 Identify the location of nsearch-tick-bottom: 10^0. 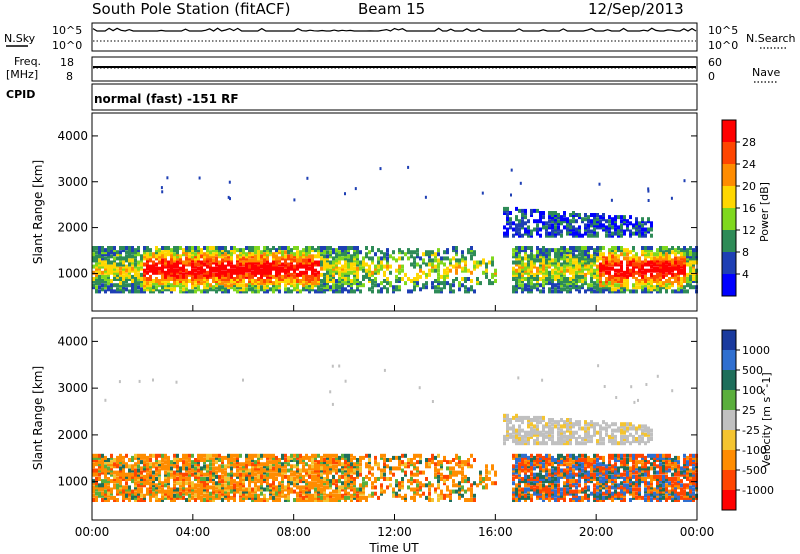
(723, 45).